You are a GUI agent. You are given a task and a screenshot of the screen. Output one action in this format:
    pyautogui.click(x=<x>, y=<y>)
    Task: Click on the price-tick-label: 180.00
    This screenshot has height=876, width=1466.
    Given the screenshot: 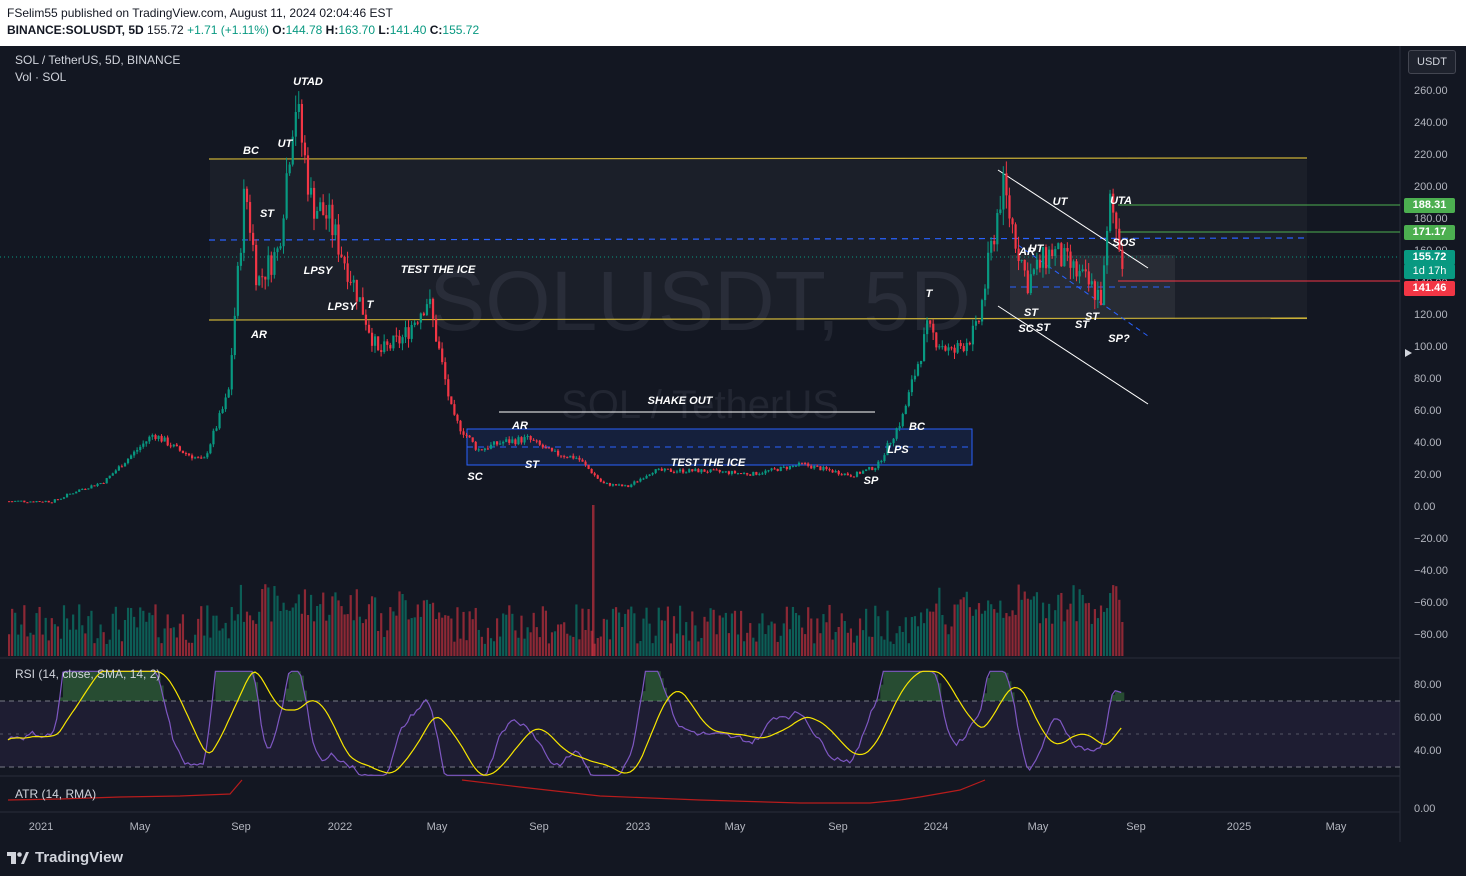 What is the action you would take?
    pyautogui.click(x=1431, y=219)
    